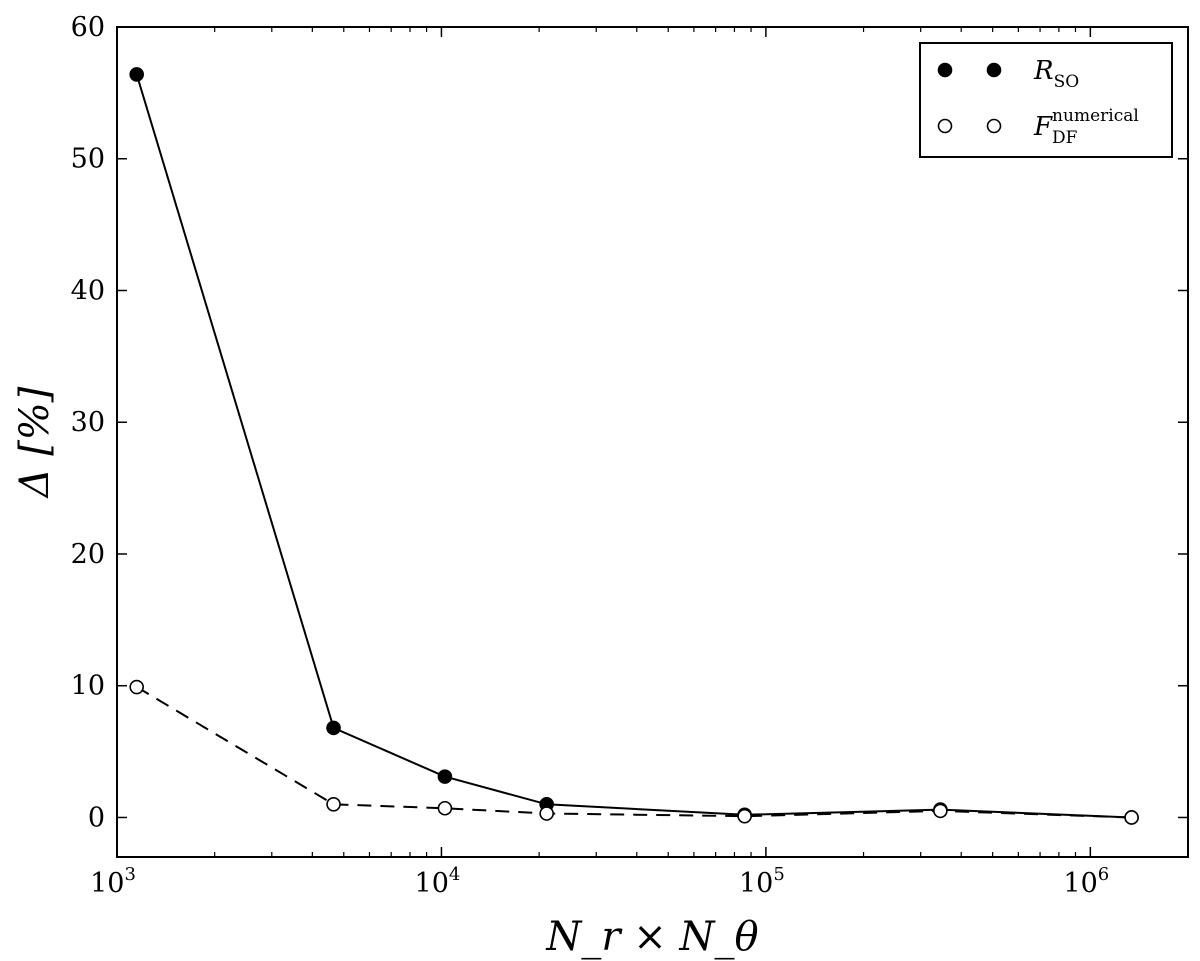 This screenshot has width=1200, height=961. What do you see at coordinates (1067, 82) in the screenshot?
I see `legend-subscript: SO` at bounding box center [1067, 82].